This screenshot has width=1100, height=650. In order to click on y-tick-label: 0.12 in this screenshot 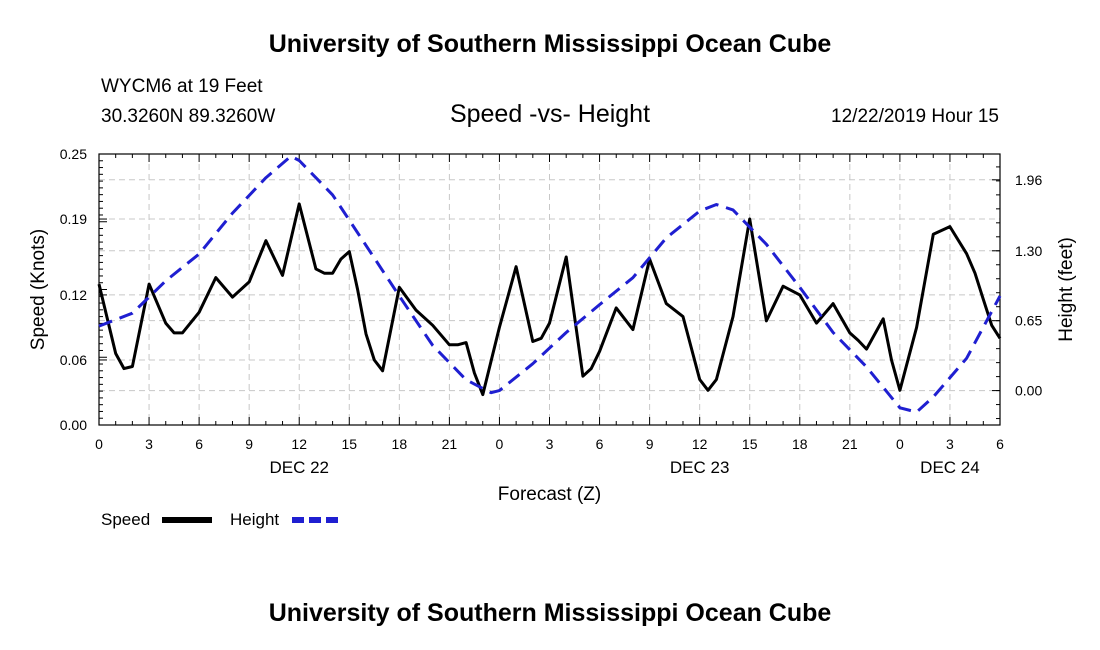, I will do `click(73, 295)`.